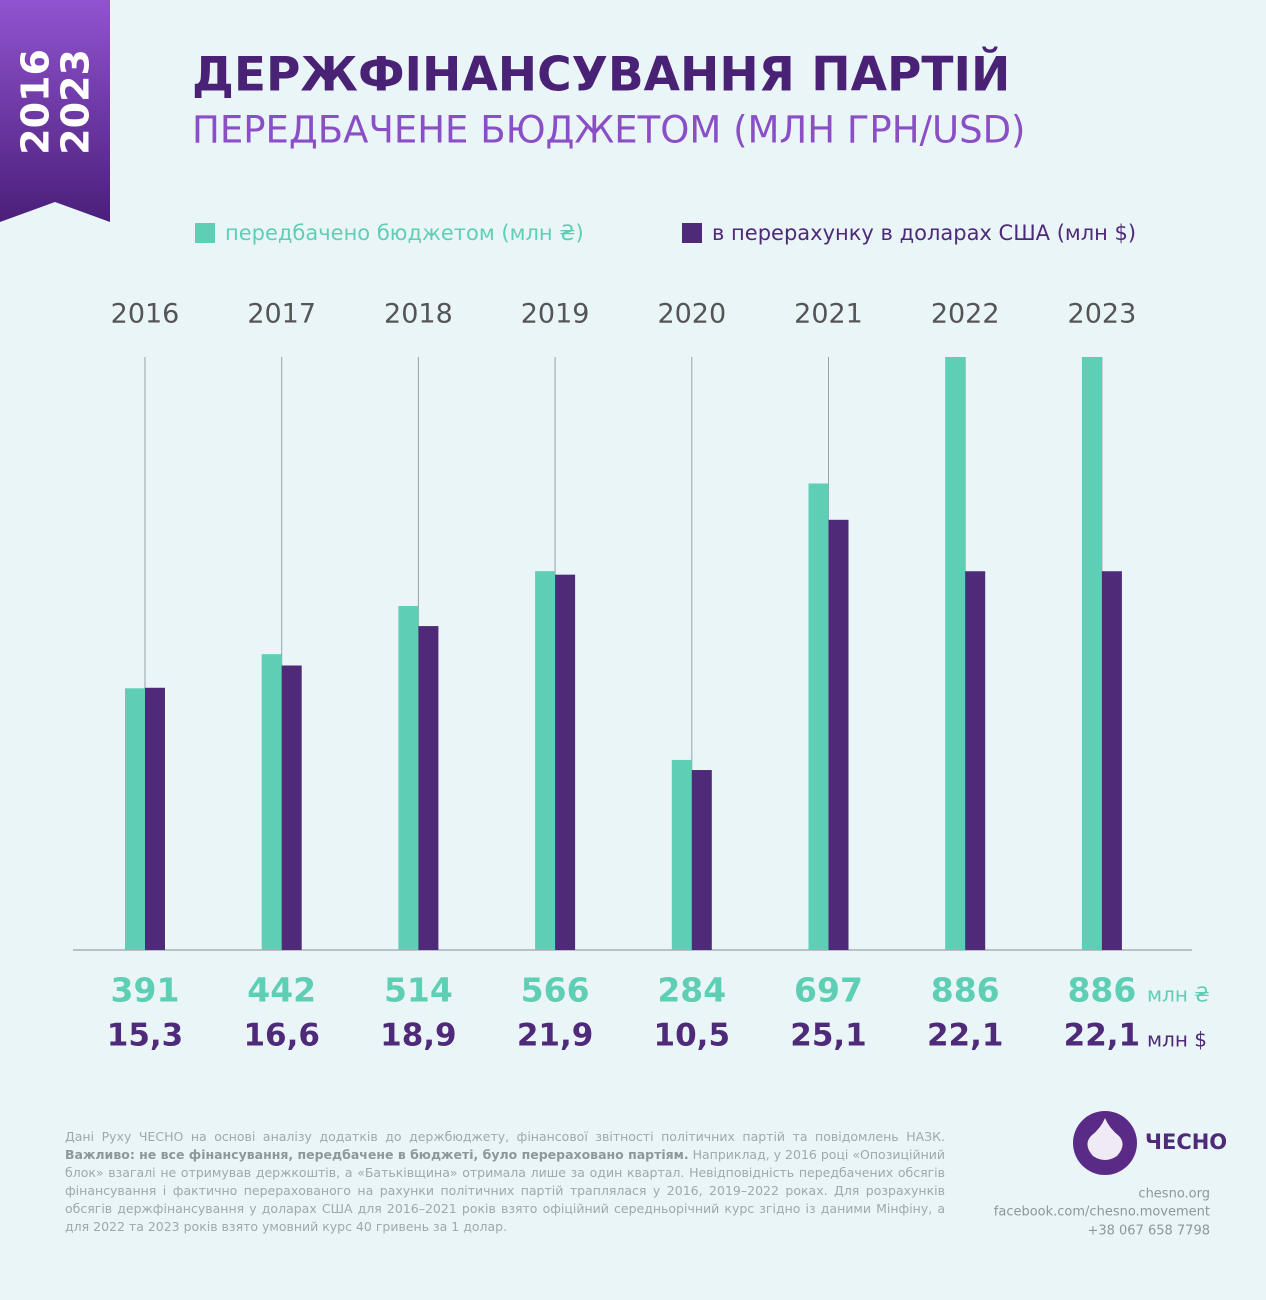 The width and height of the screenshot is (1266, 1300). I want to click on x-tick-label: 2021, so click(828, 314).